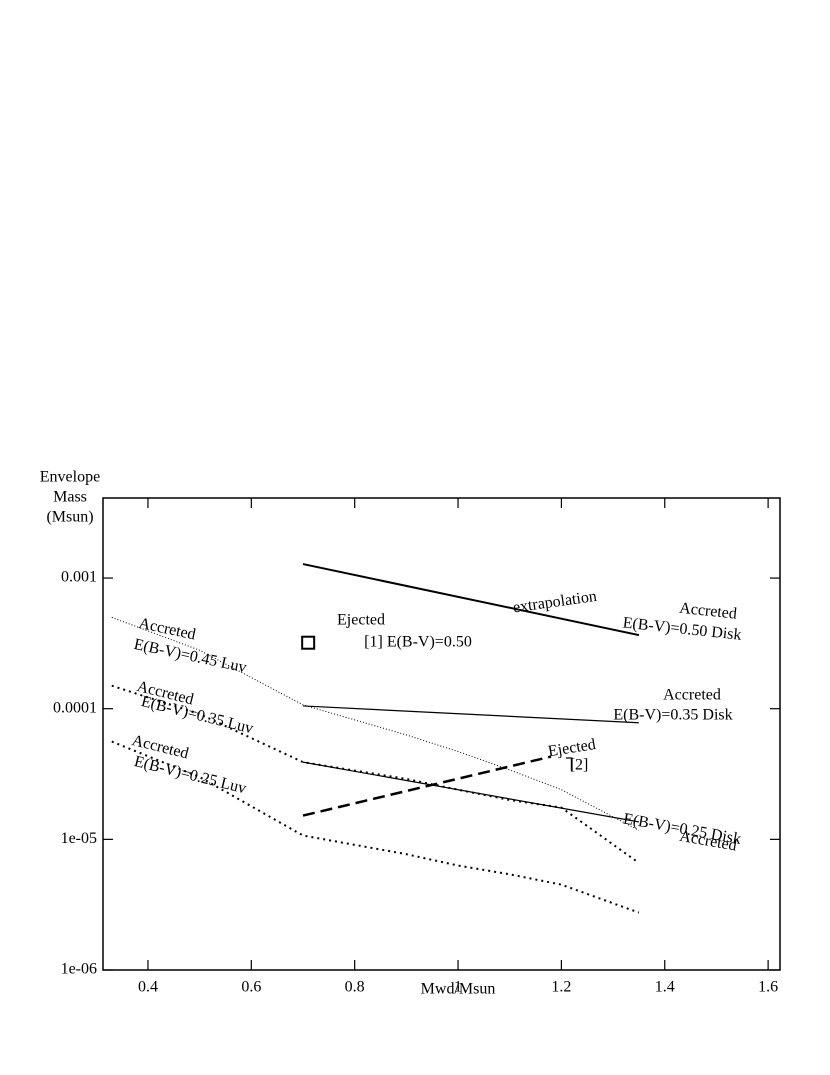 The width and height of the screenshot is (830, 1075). Describe the element at coordinates (308, 642) in the screenshot. I see `marker-square` at that location.